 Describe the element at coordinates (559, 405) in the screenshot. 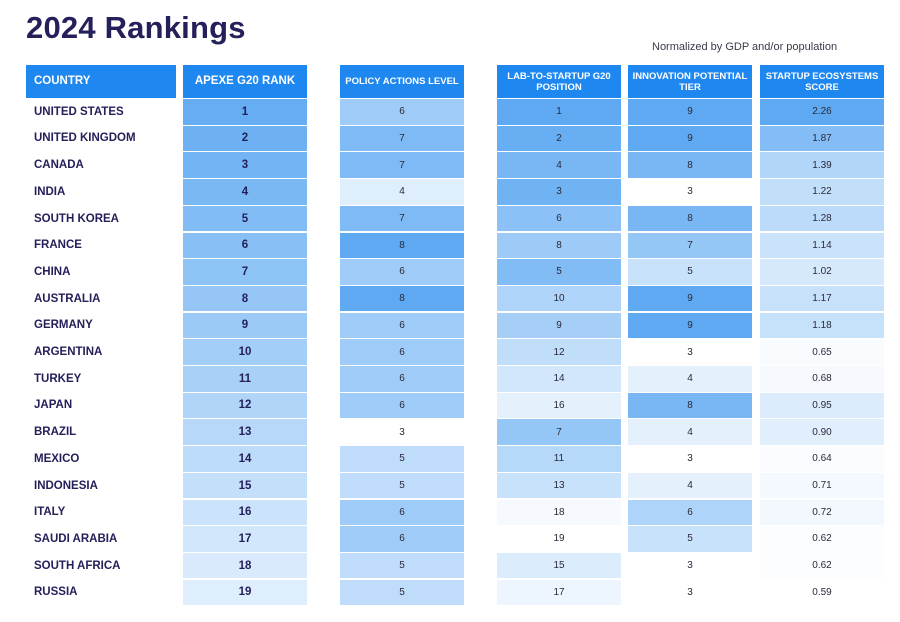

I see `lab-cell: 16` at that location.